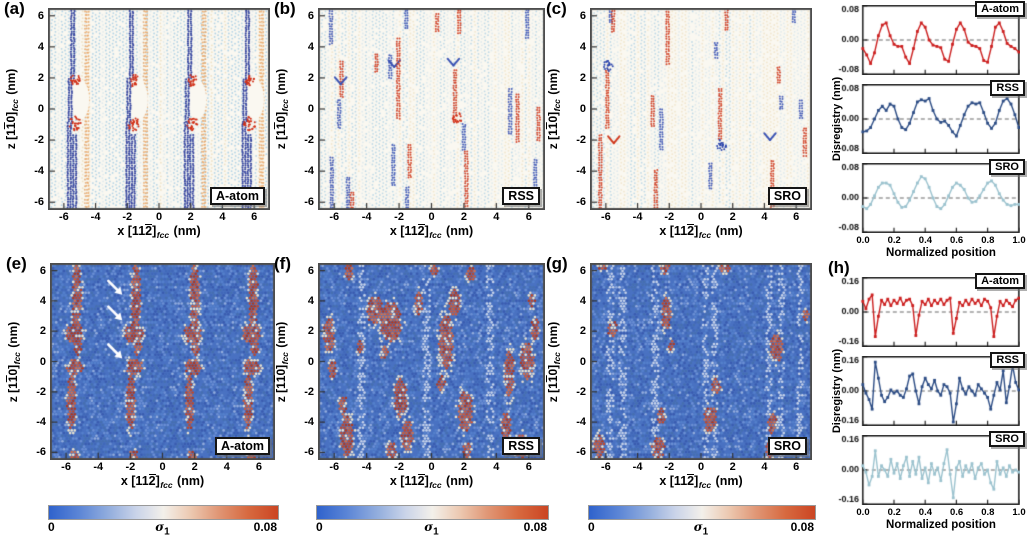  I want to click on map-canvas-g, so click(701, 361).